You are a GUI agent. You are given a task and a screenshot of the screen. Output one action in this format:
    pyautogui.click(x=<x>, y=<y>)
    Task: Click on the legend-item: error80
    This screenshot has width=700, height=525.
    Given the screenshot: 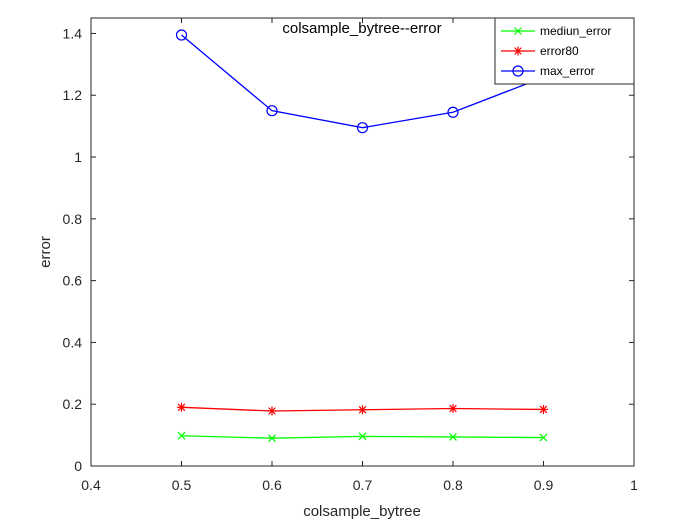 What is the action you would take?
    pyautogui.click(x=540, y=51)
    